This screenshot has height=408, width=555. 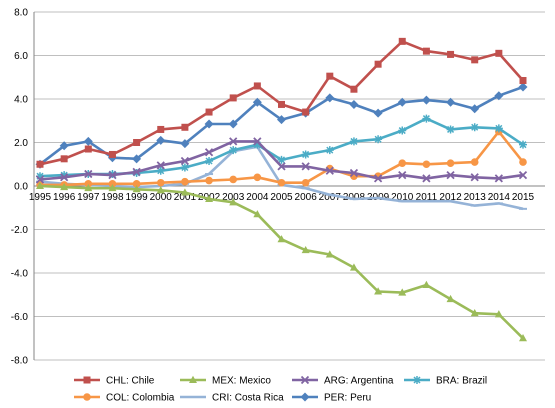 What do you see at coordinates (248, 398) in the screenshot?
I see `legend-label-cri: CRI: Costa Rica` at bounding box center [248, 398].